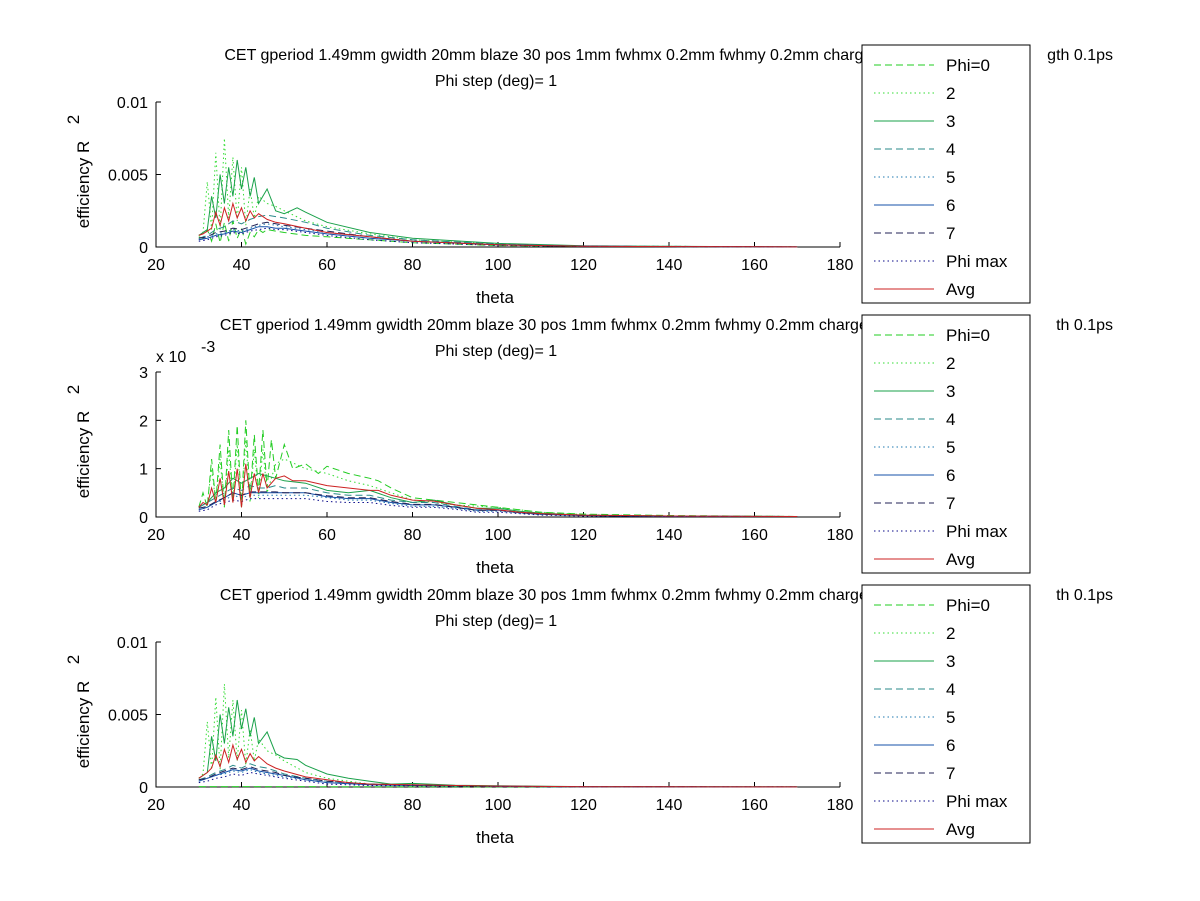  I want to click on y-tick-label: 2, so click(143, 421).